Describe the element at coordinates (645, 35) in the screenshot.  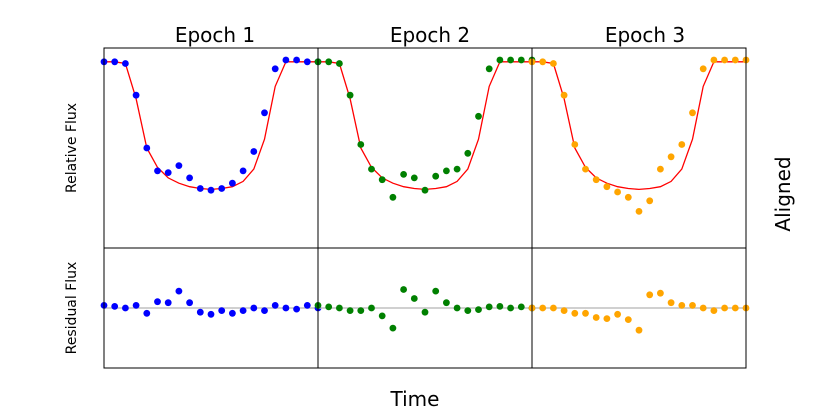
I see `epoch-3-title: Epoch 3` at that location.